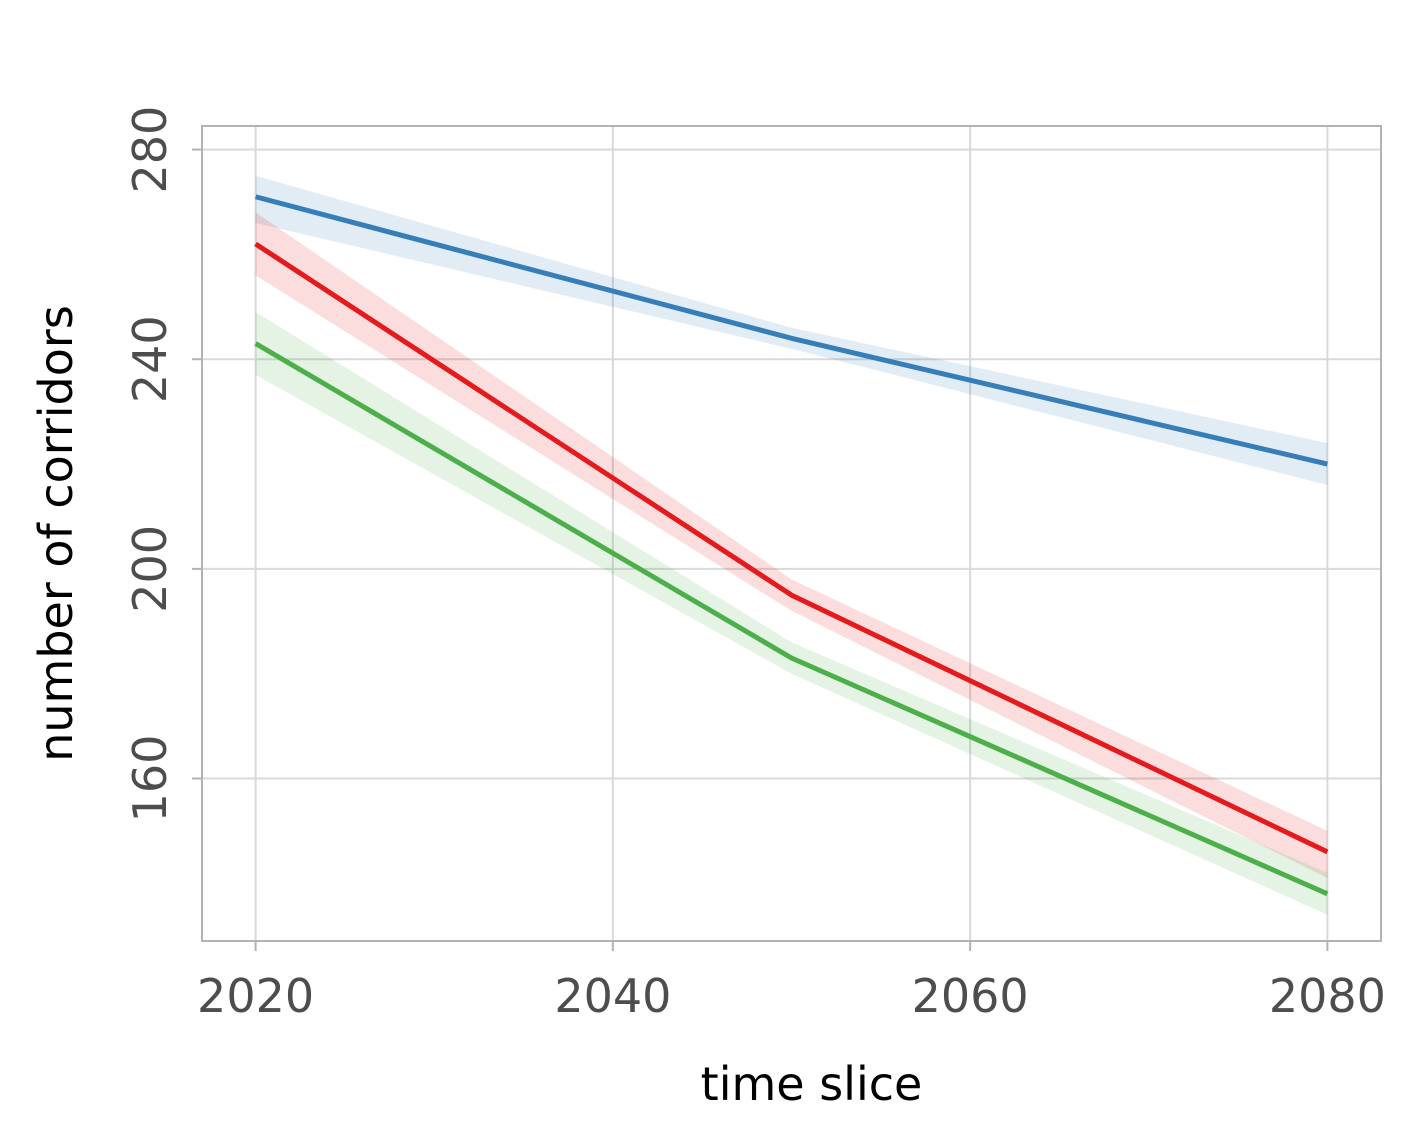  I want to click on x-axis-title: time slice, so click(812, 1084).